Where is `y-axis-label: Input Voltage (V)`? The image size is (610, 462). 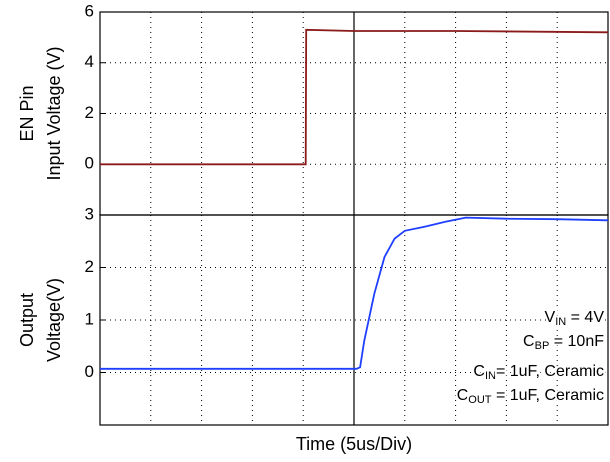
y-axis-label: Input Voltage (V) is located at coordinates (54, 113).